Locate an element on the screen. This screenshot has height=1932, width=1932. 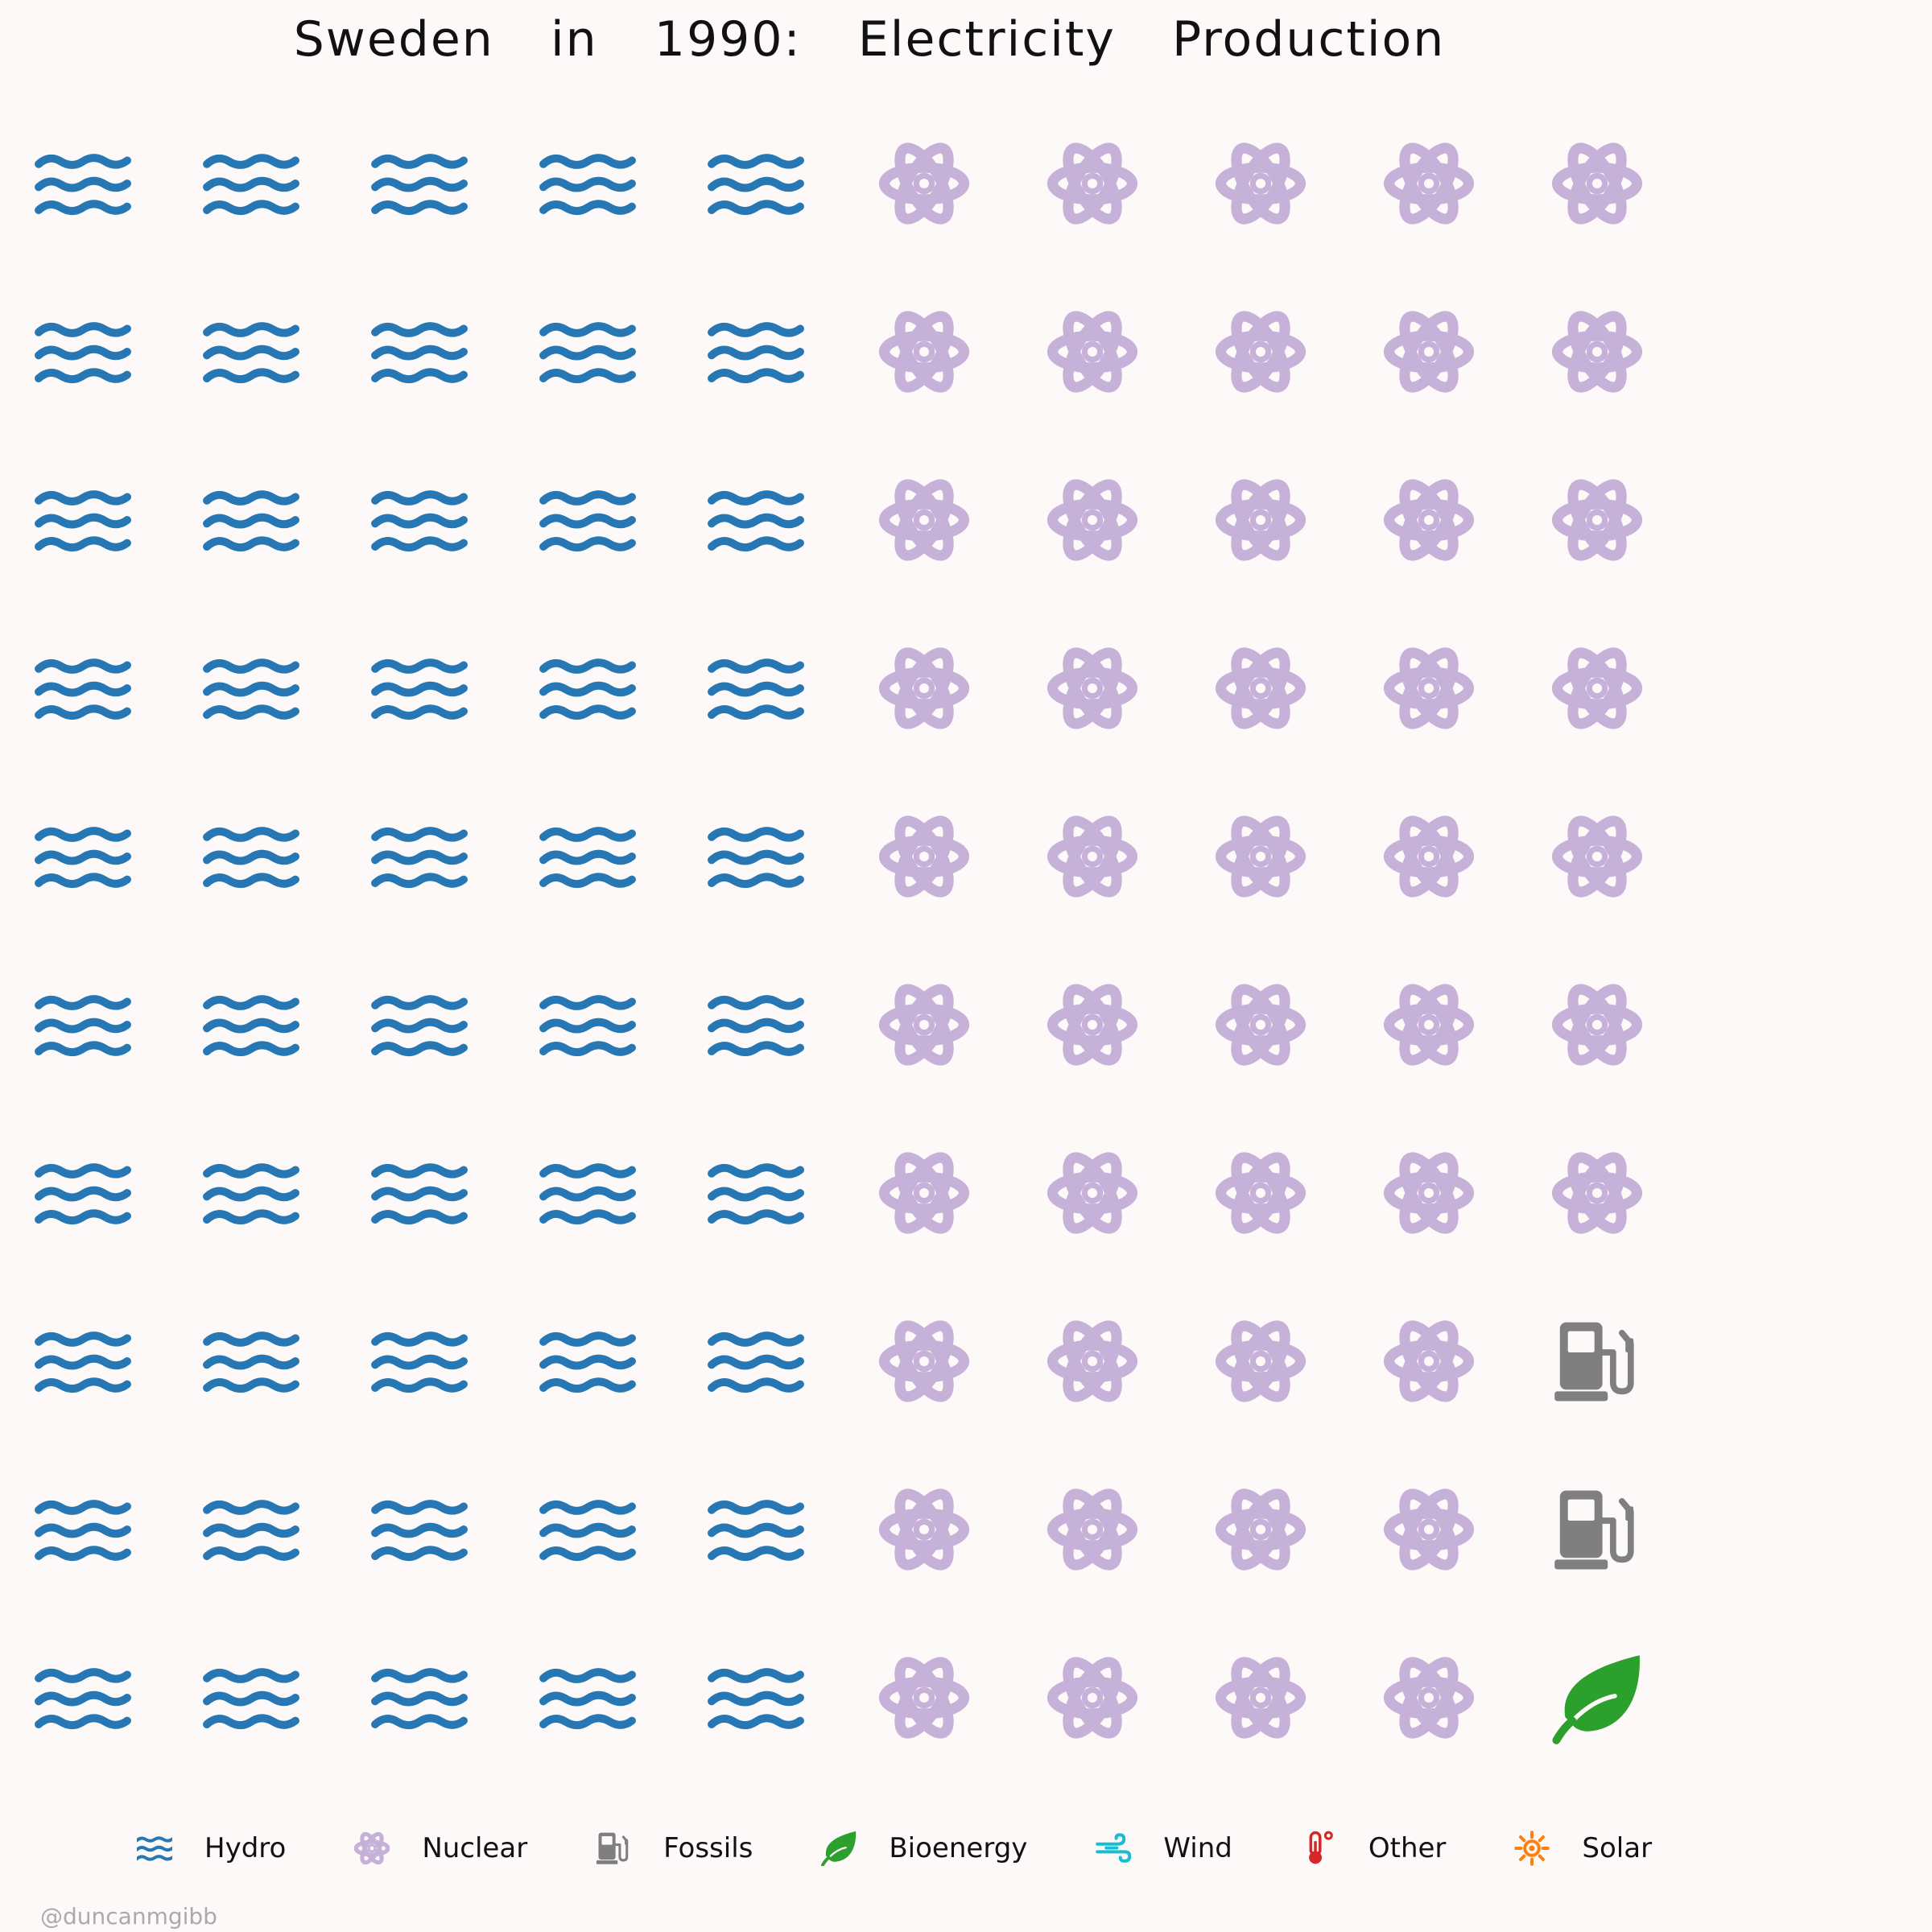
legend-label: Nuclear is located at coordinates (475, 1848).